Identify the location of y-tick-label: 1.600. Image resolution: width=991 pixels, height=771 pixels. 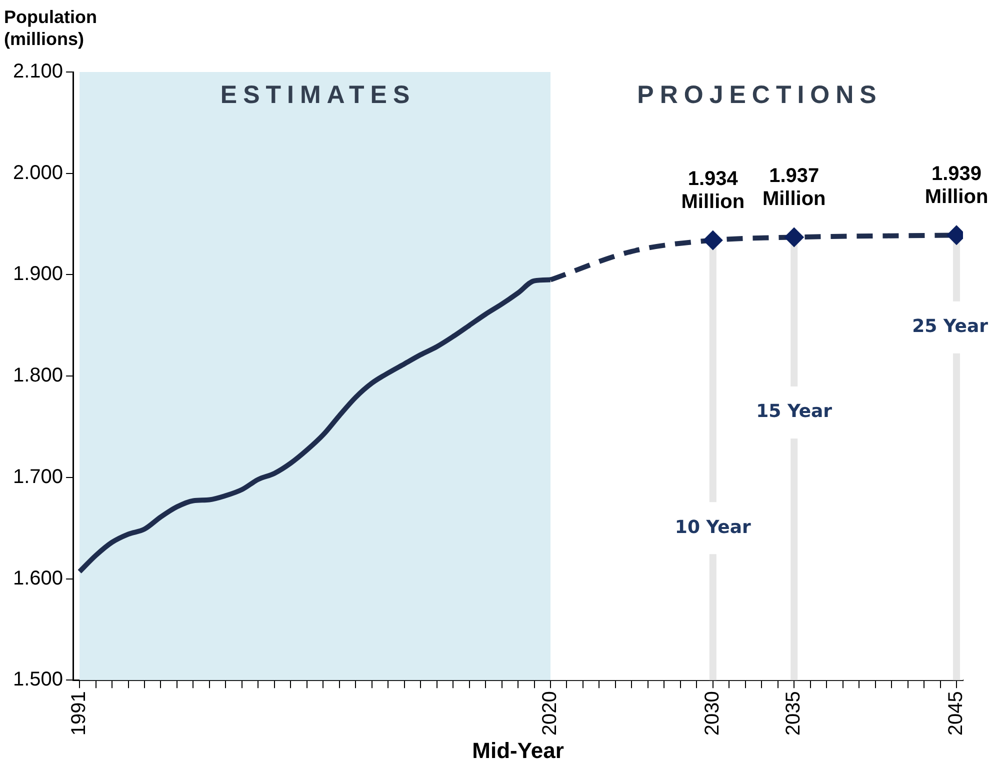
(38, 578).